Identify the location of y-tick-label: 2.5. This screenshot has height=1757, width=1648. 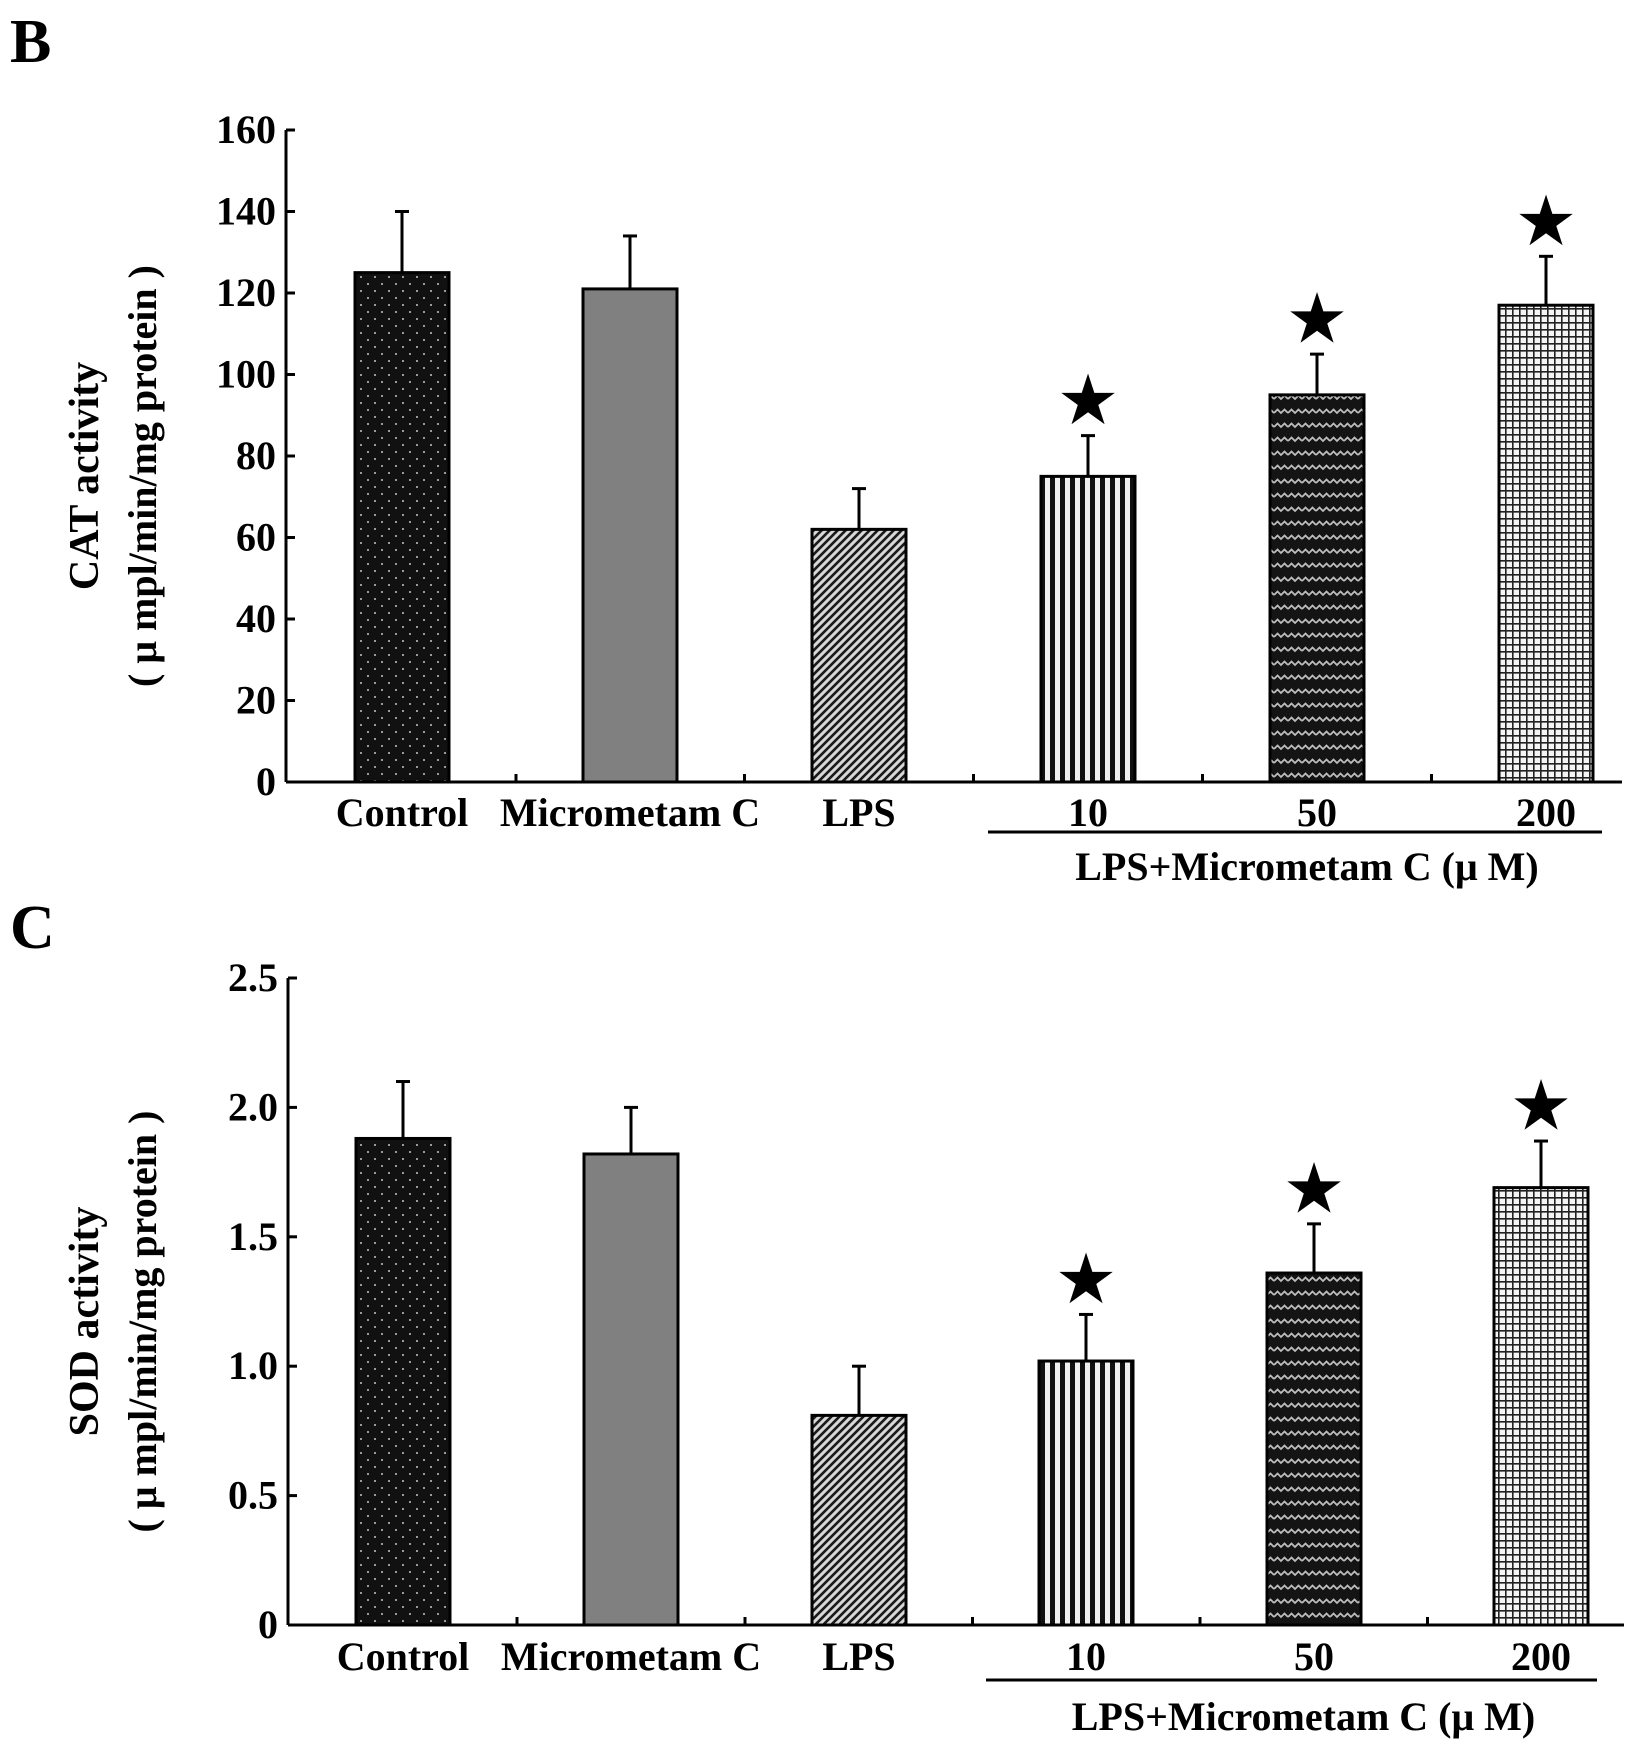
(253, 977).